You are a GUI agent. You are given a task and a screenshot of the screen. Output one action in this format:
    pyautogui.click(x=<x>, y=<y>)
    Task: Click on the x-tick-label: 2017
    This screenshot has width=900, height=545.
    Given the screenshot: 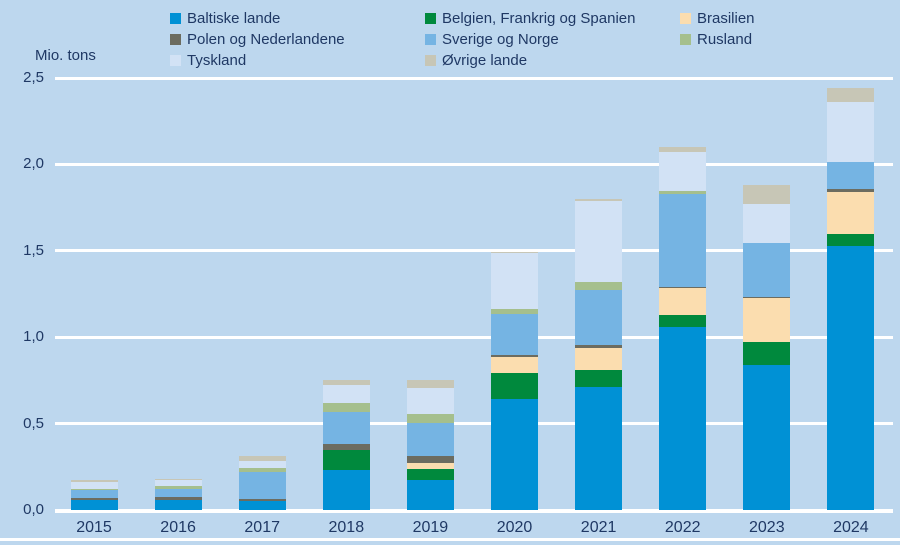 What is the action you would take?
    pyautogui.click(x=262, y=527)
    